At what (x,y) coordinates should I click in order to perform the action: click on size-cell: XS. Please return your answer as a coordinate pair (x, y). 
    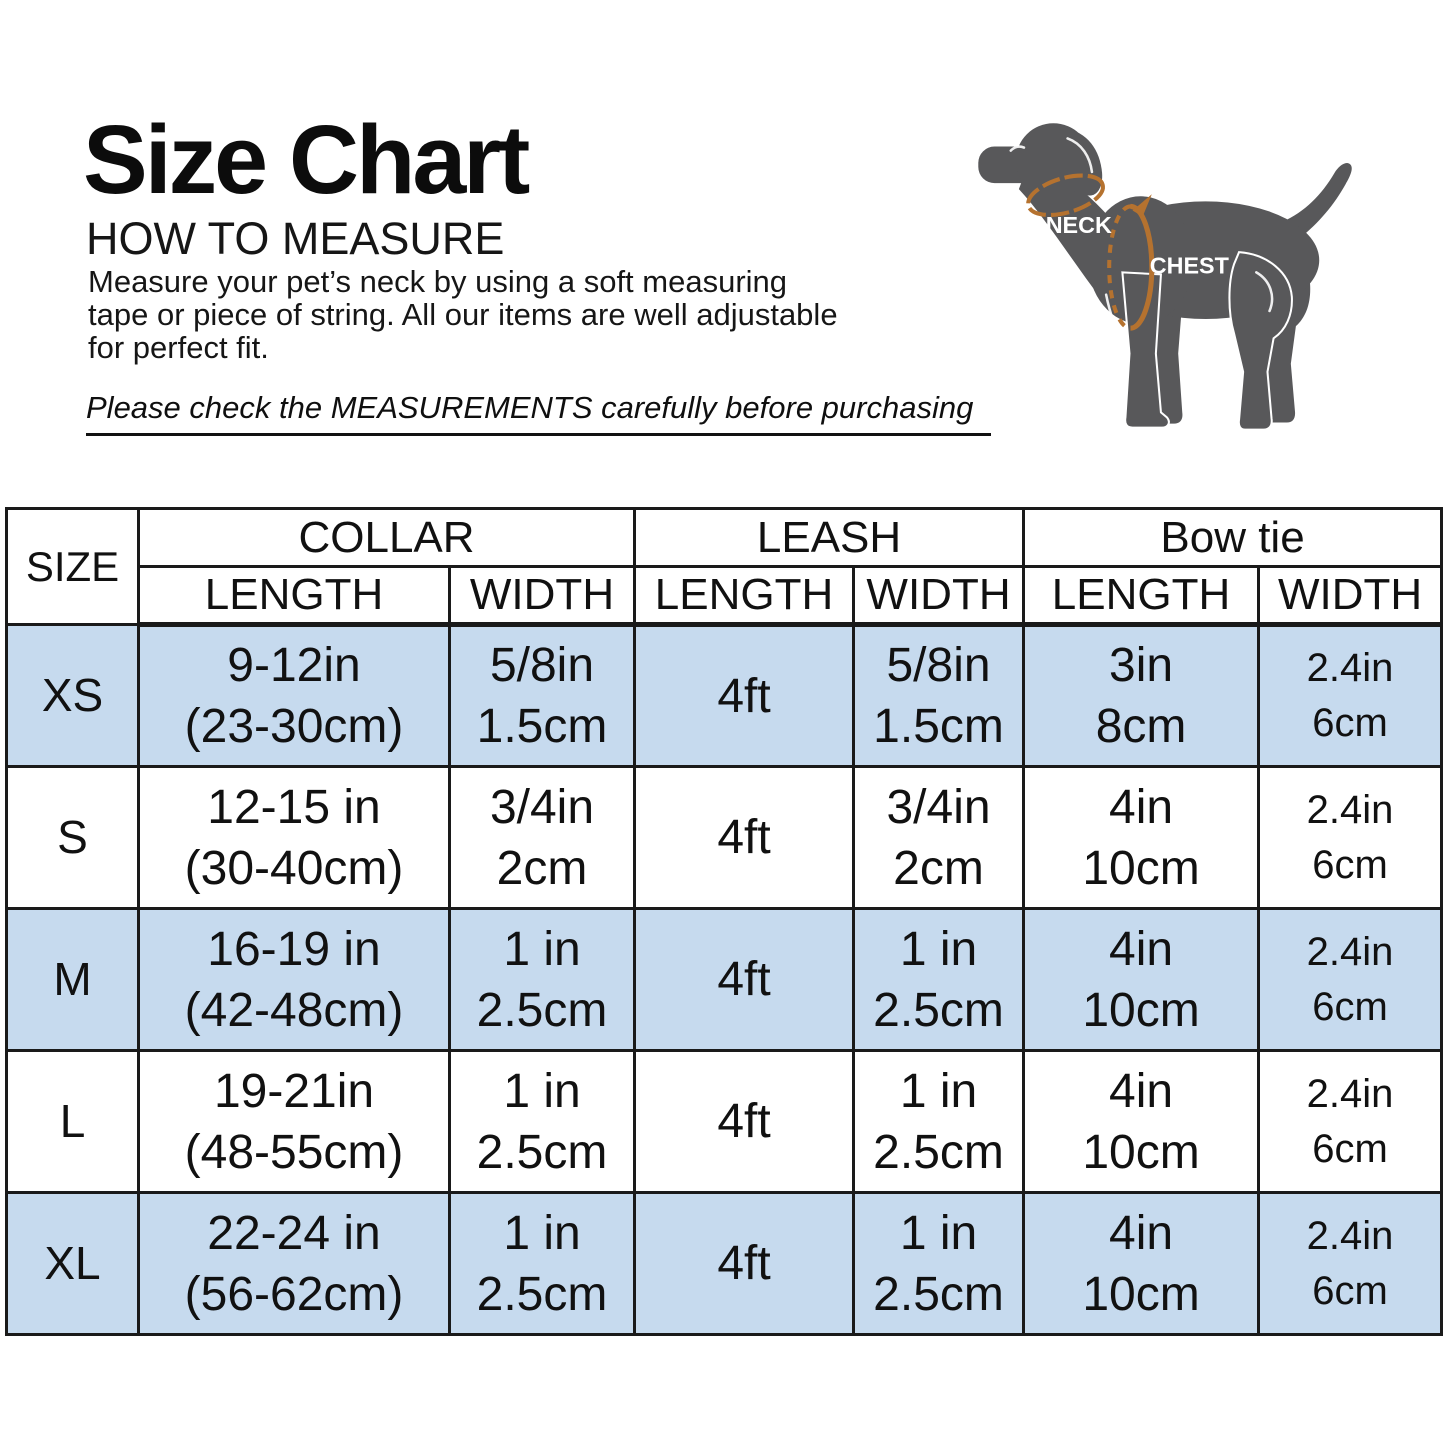
    Looking at the image, I should click on (72, 695).